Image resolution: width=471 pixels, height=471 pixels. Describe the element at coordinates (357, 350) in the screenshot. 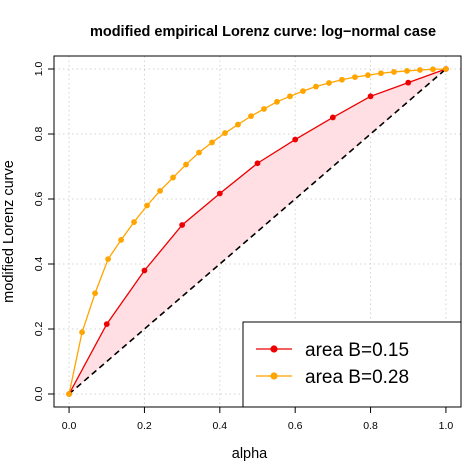

I see `legend-label-0: area B=0.15` at that location.